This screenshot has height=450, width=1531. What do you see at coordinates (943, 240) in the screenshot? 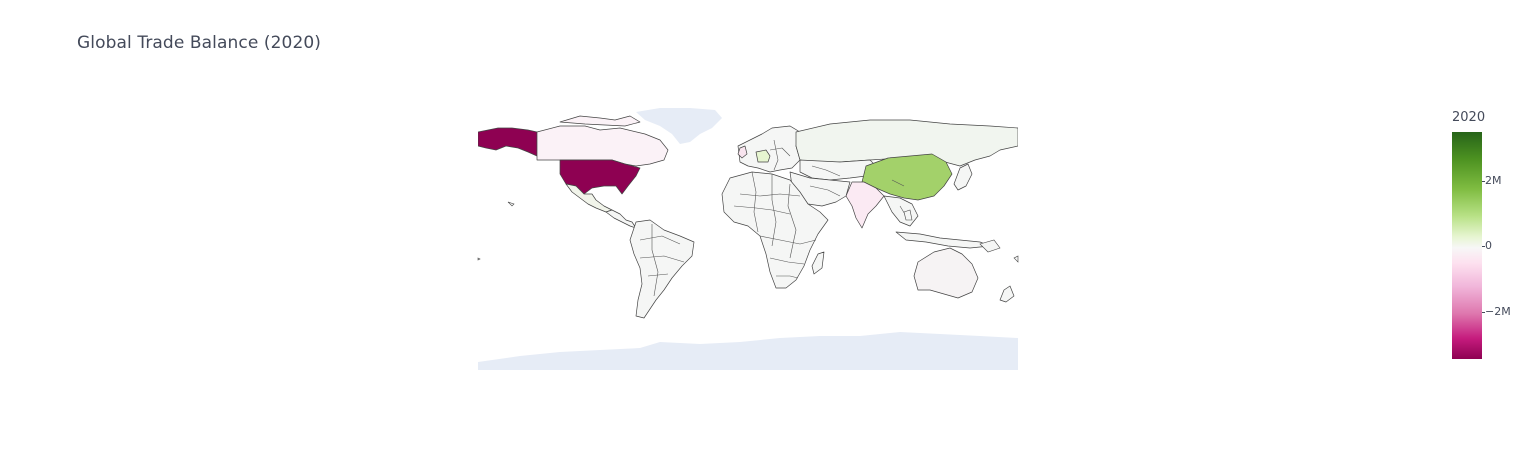
I see `country-indonesia` at bounding box center [943, 240].